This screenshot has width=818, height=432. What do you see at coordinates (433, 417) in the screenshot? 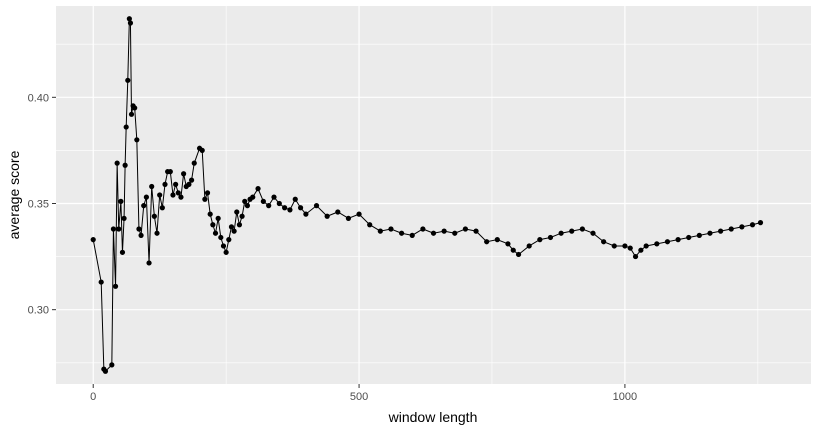
I see `x-axis-title: window length` at bounding box center [433, 417].